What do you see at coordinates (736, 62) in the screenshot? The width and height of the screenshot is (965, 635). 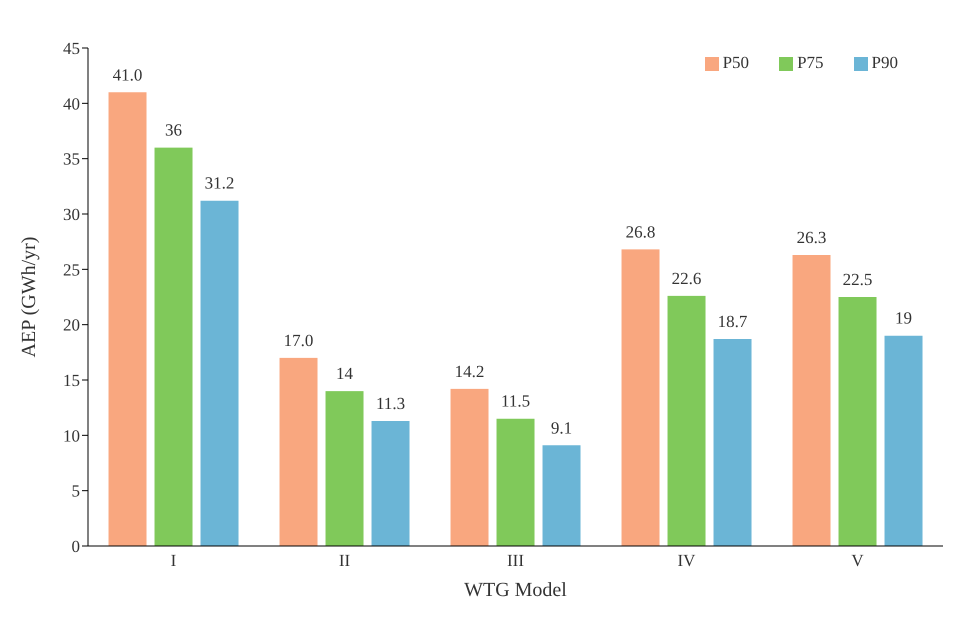 I see `legend-label: P50` at bounding box center [736, 62].